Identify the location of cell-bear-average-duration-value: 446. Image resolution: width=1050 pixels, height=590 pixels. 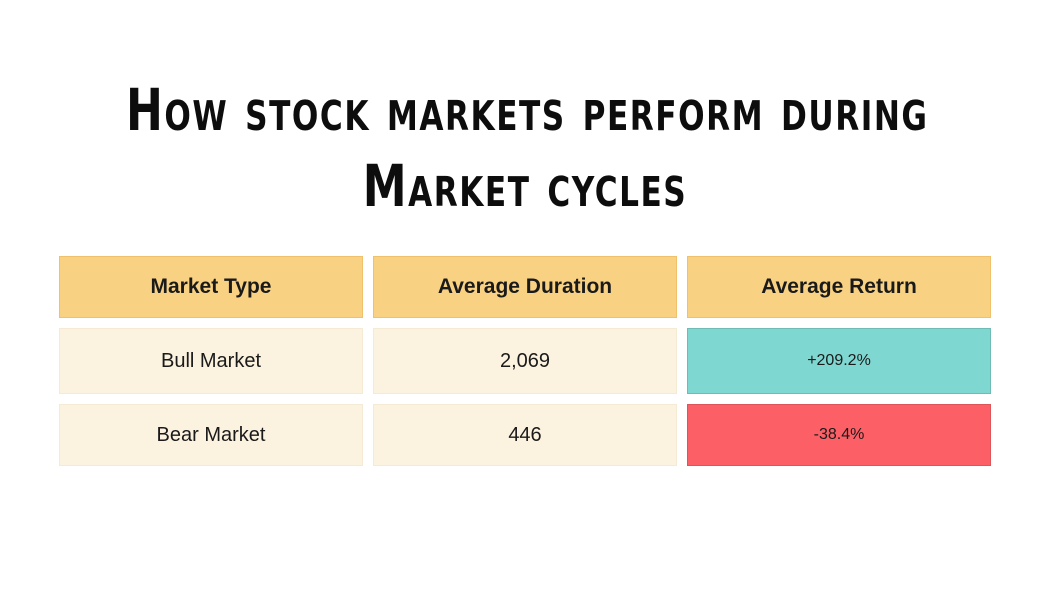
(525, 434).